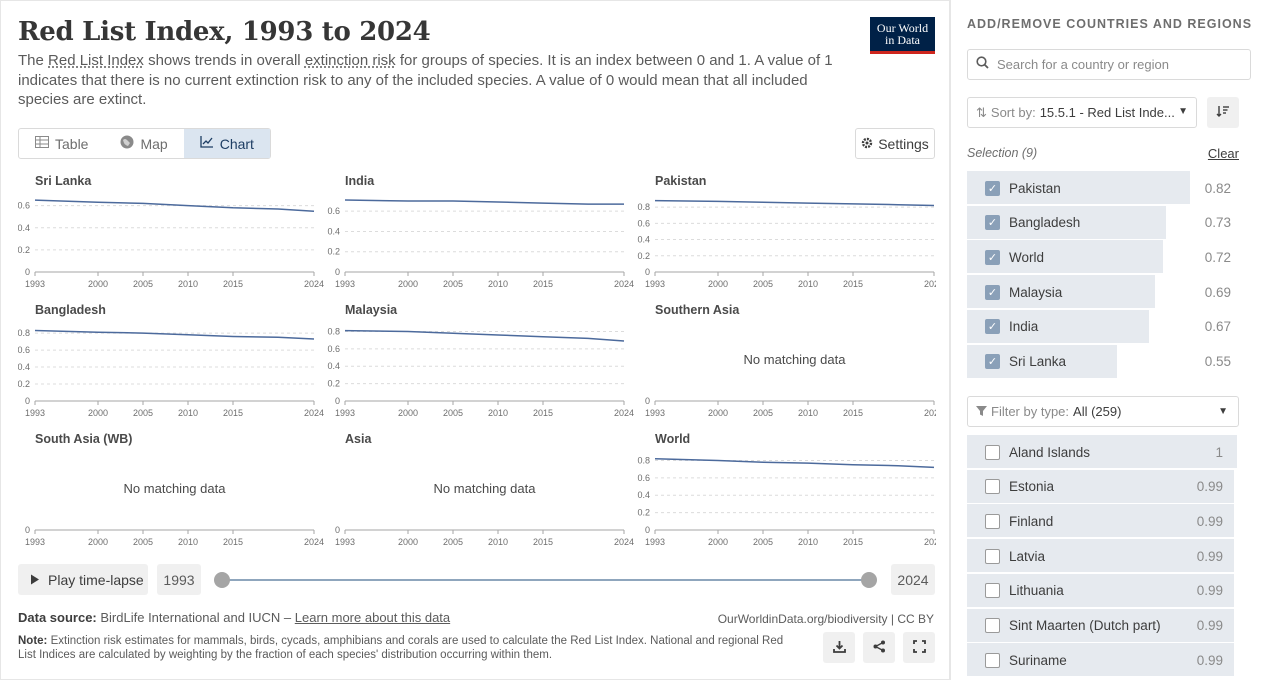 This screenshot has height=680, width=1268. What do you see at coordinates (360, 181) in the screenshot?
I see `panel-title: India` at bounding box center [360, 181].